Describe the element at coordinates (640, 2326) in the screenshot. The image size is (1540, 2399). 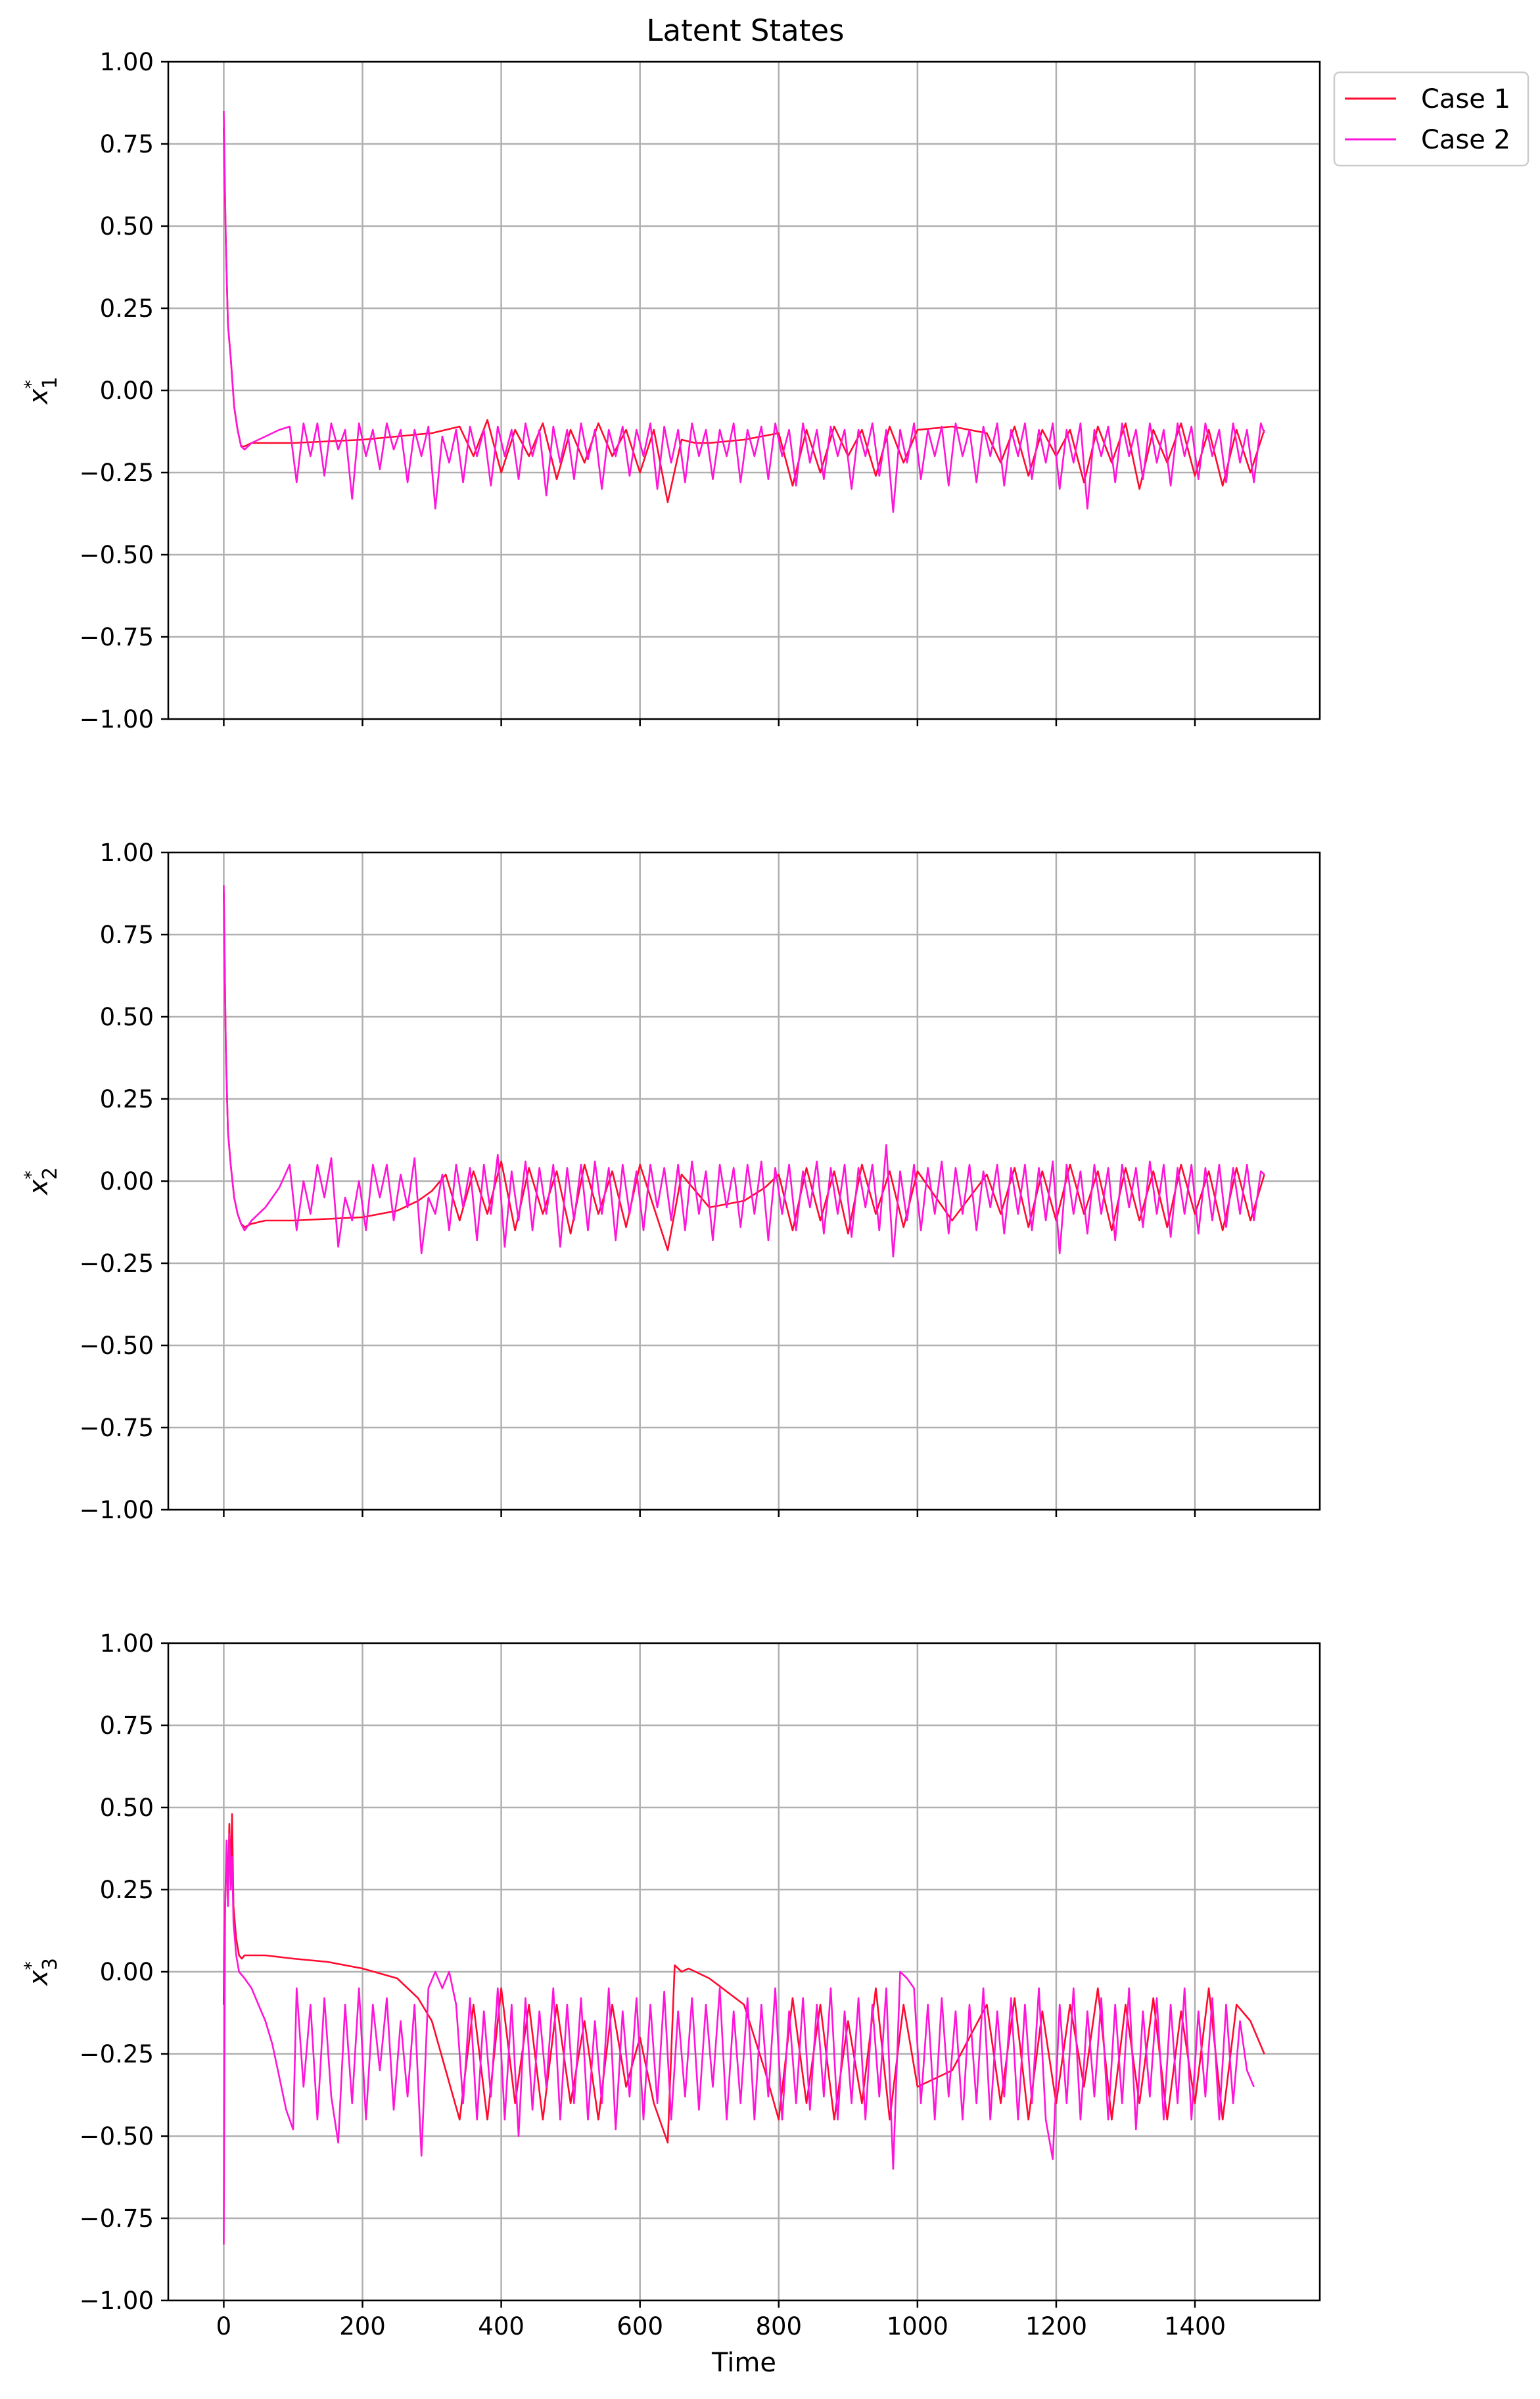
I see `x-tick-label: 600` at that location.